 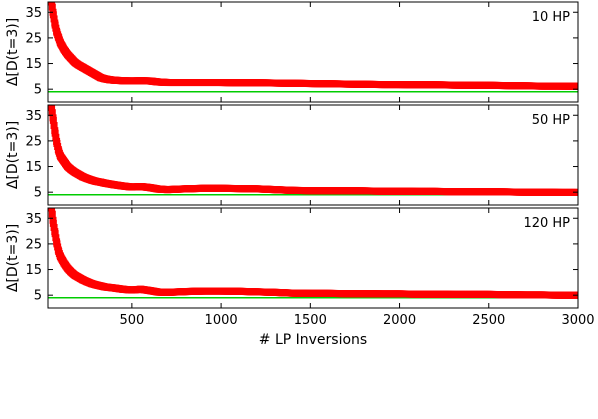 What do you see at coordinates (399, 320) in the screenshot?
I see `x-tick-label: 2000` at bounding box center [399, 320].